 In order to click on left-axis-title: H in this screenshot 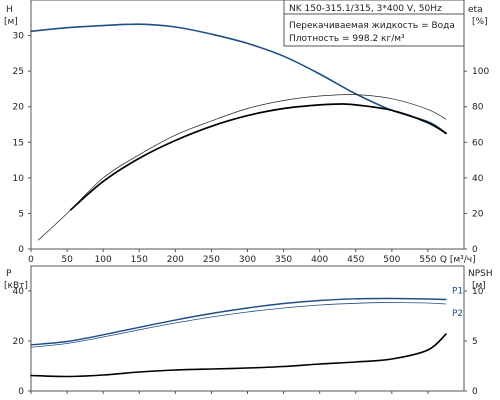, I will do `click(9, 10)`.